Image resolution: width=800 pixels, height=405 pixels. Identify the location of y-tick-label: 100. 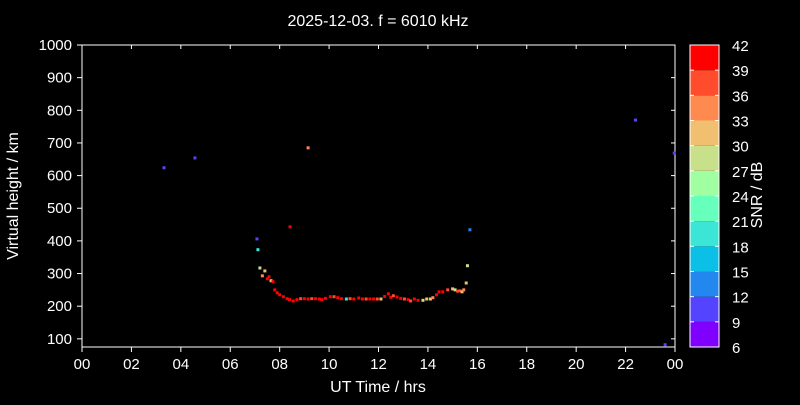
(59, 339).